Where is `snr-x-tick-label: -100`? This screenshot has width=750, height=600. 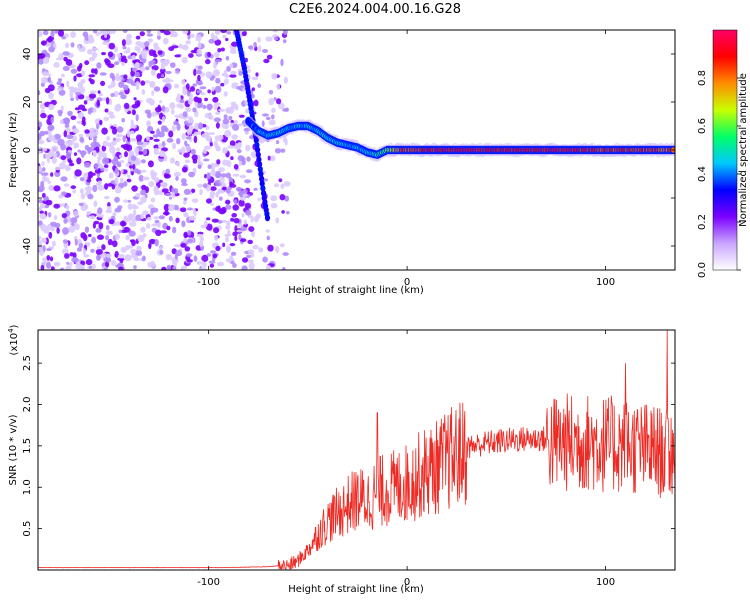
snr-x-tick-label: -100 is located at coordinates (208, 582).